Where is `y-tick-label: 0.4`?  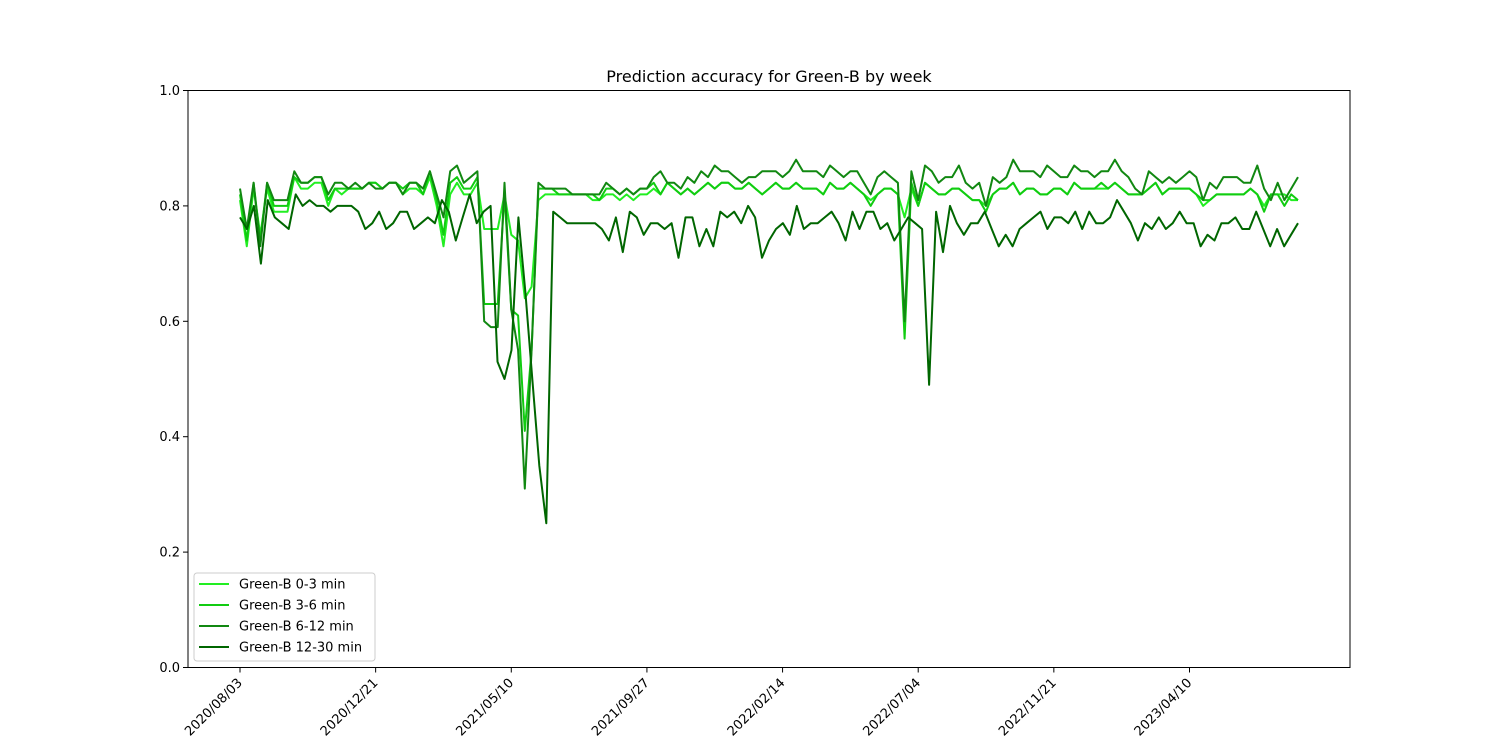 y-tick-label: 0.4 is located at coordinates (169, 437).